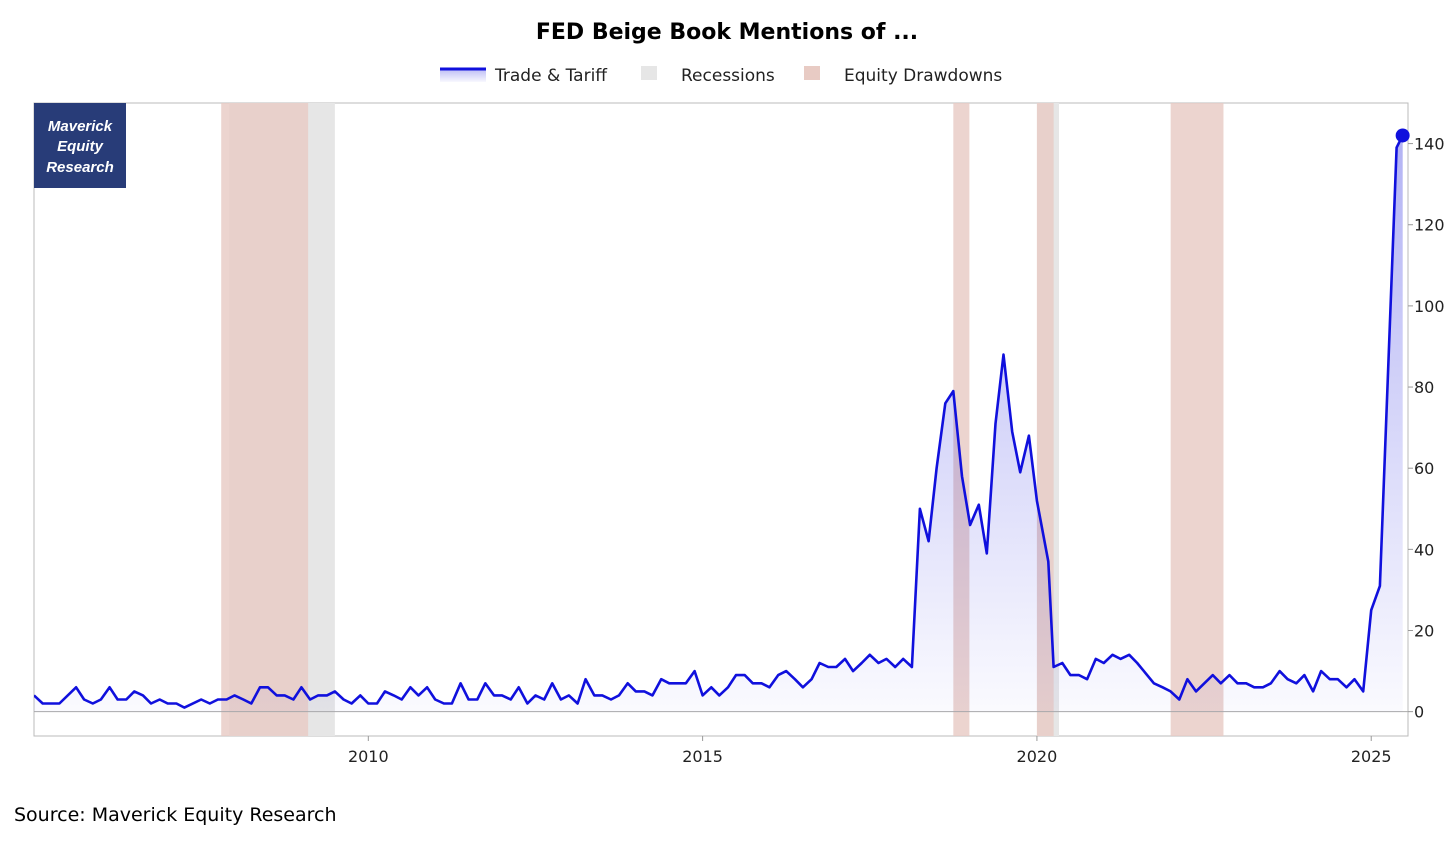  What do you see at coordinates (1371, 756) in the screenshot?
I see `x-tick-label-2025: 2025` at bounding box center [1371, 756].